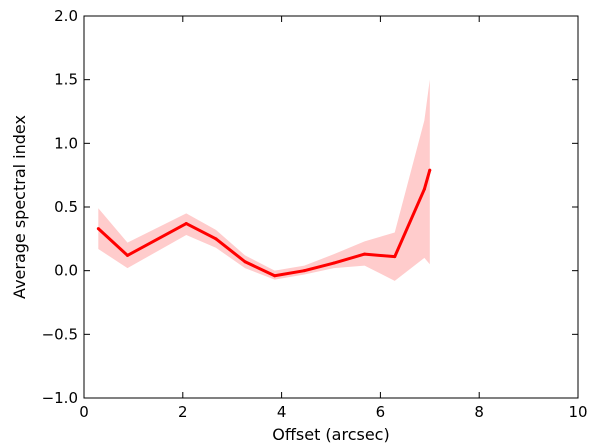 This screenshot has height=444, width=596. Describe the element at coordinates (381, 412) in the screenshot. I see `x-tick-label-3: 6` at that location.